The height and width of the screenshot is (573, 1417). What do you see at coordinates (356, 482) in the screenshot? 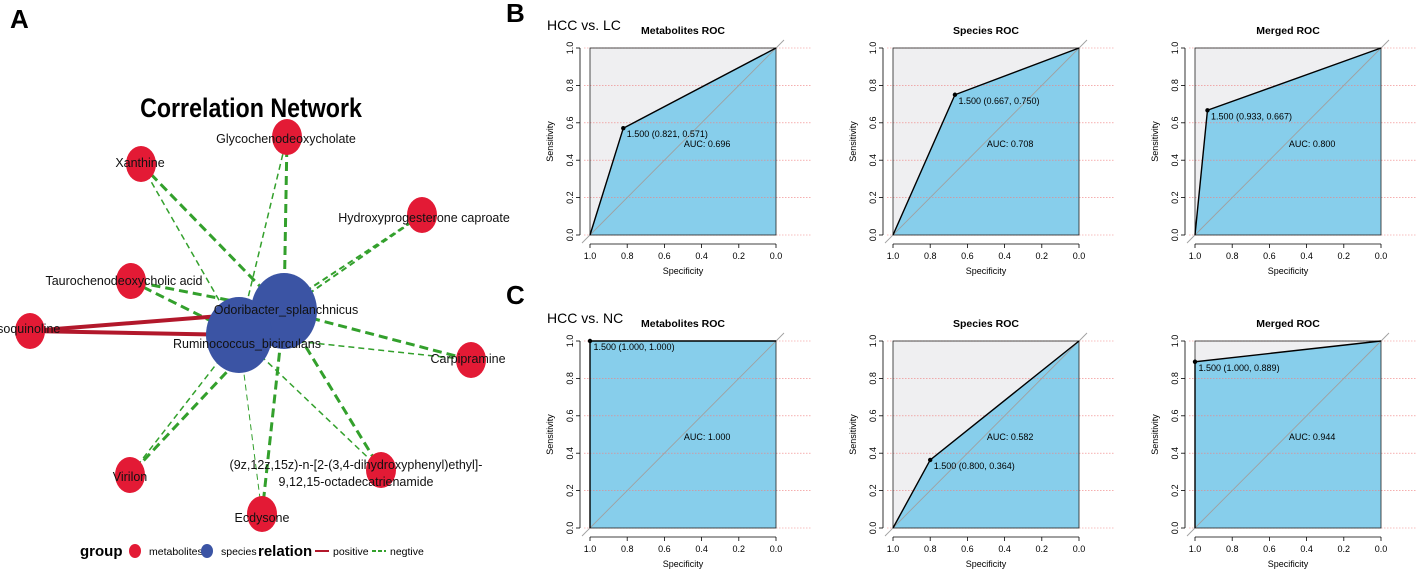
I see `network-node-label-line: 9,12,15-octadecatrienamide` at bounding box center [356, 482].